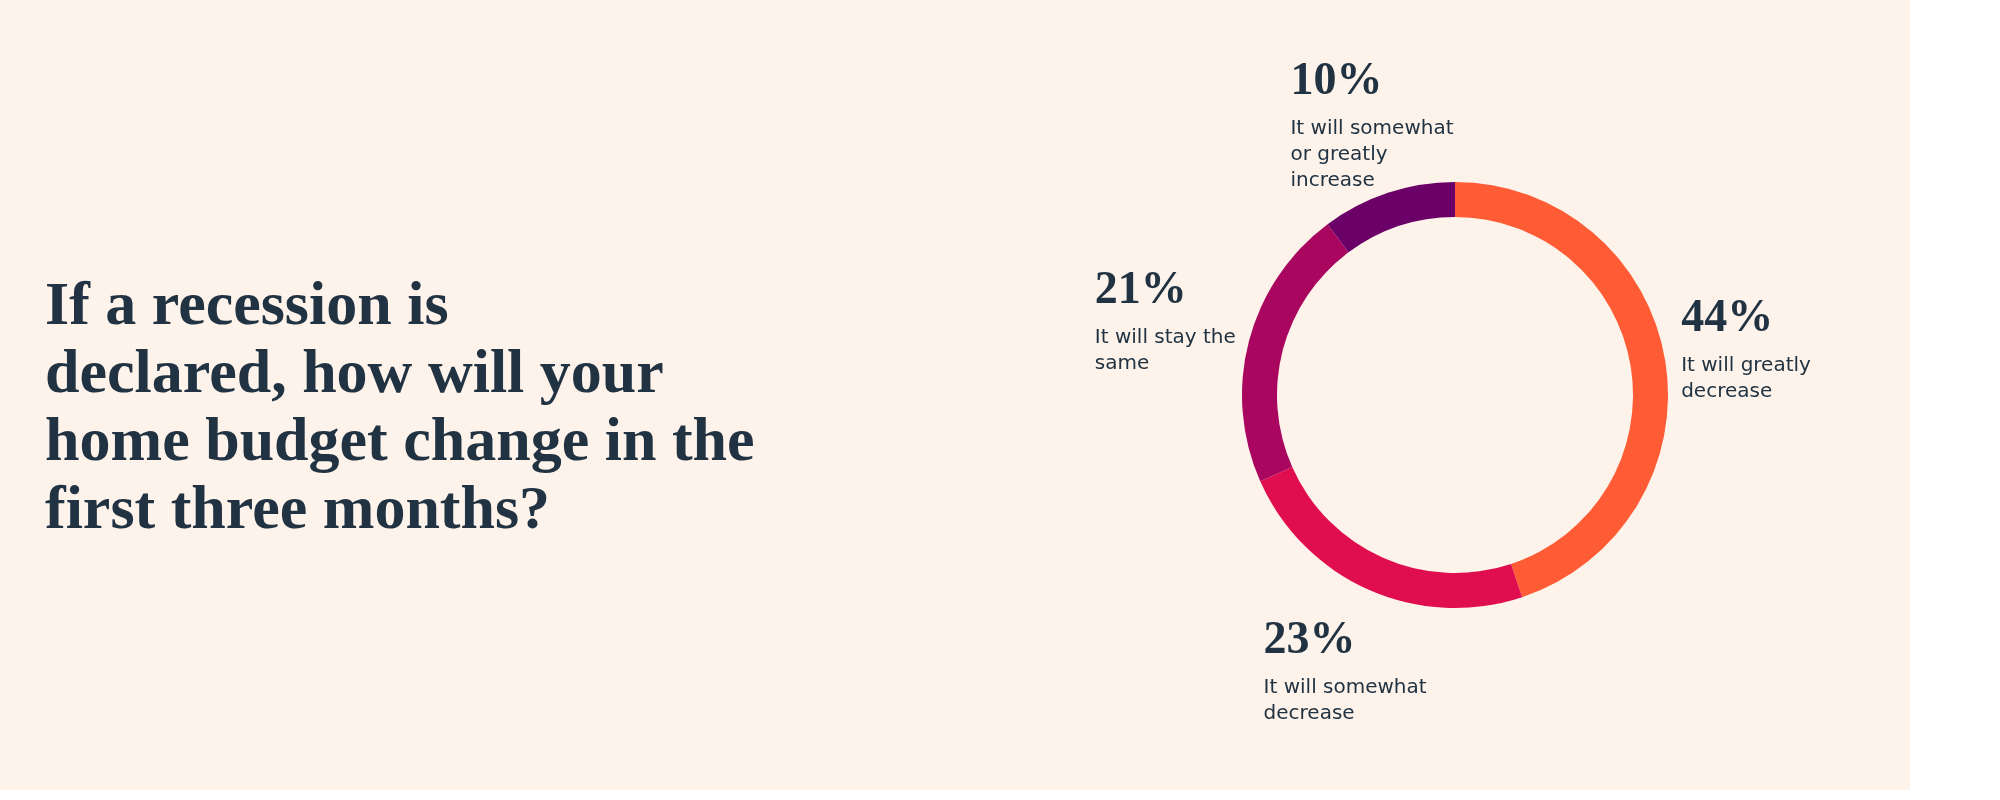 The height and width of the screenshot is (800, 2000). I want to click on slice-label: It will greatly decrease, so click(1746, 377).